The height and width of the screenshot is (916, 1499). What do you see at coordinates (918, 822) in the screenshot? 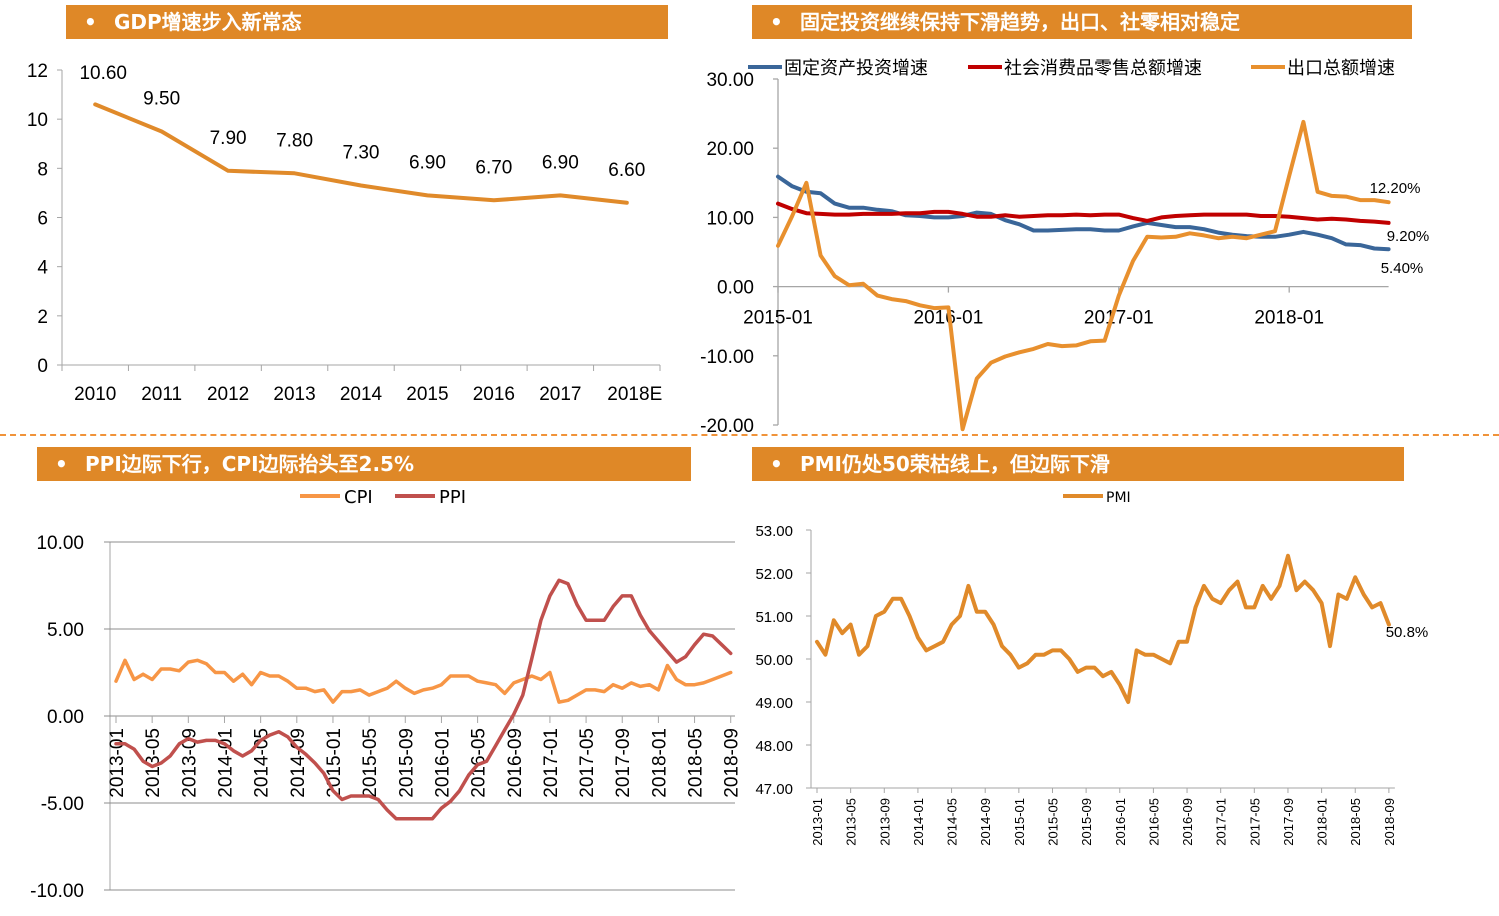
I see `pmi-x-tick-label: 2014-01` at bounding box center [918, 822].